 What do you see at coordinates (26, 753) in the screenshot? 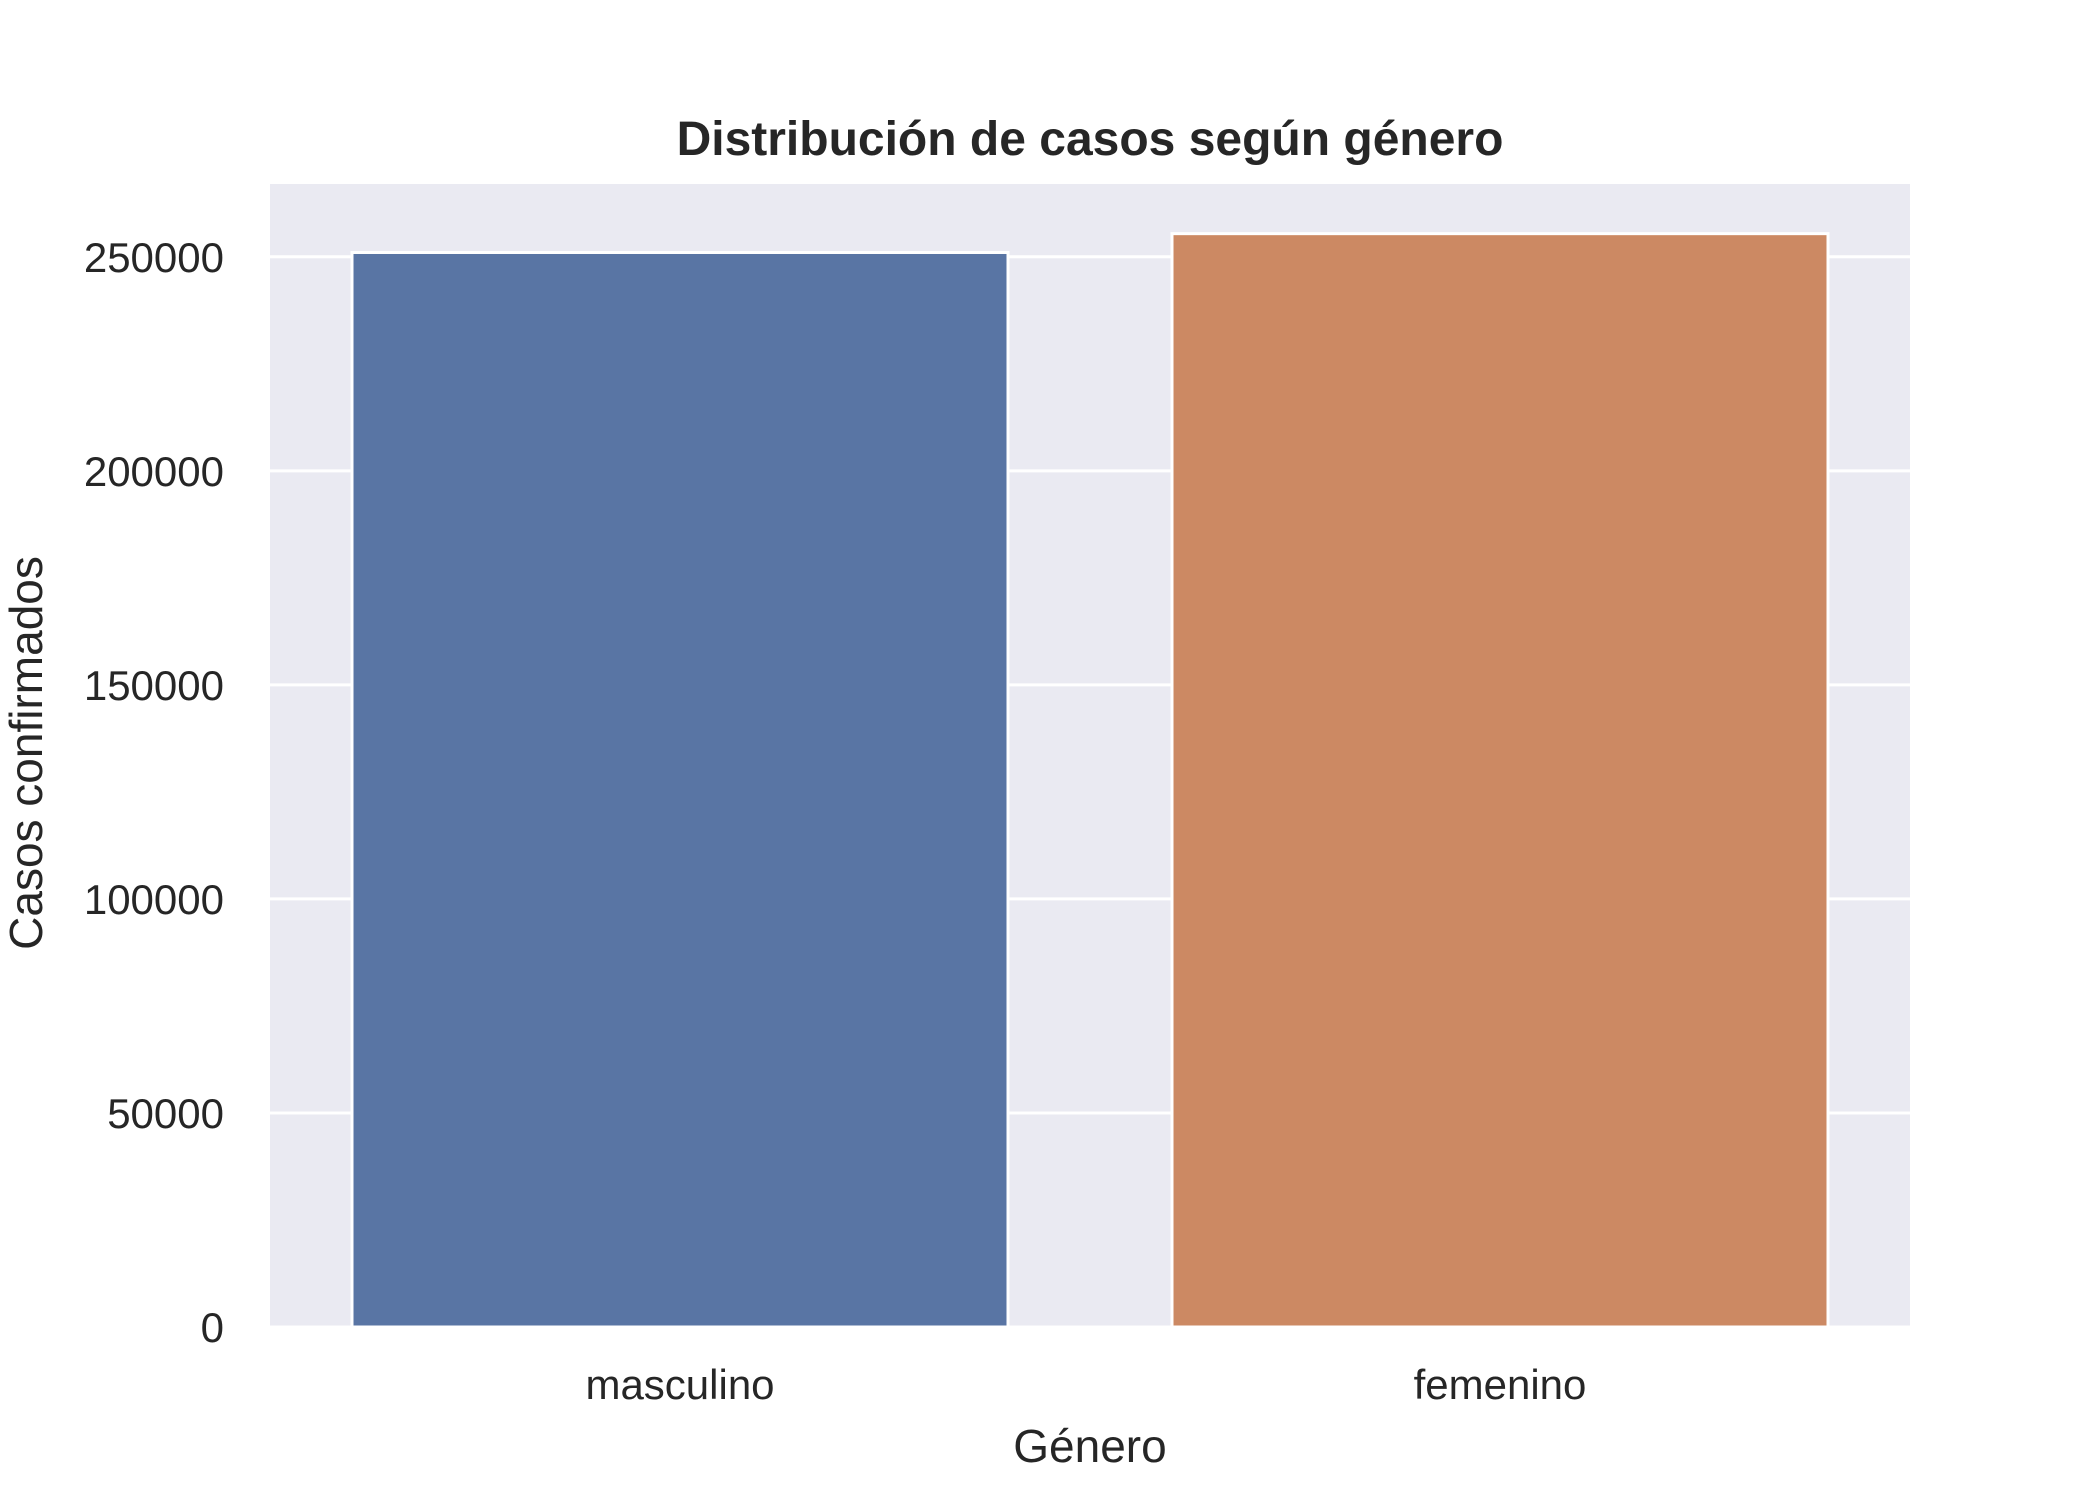
I see `y-axis-label: Casos confirmados` at bounding box center [26, 753].